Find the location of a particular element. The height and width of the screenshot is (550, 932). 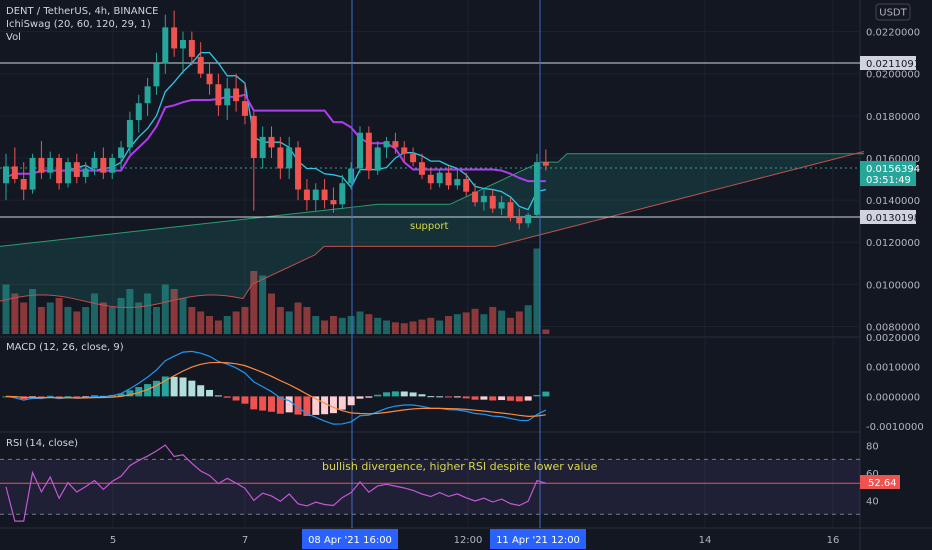

rsi-tick-label: 40 is located at coordinates (872, 502).